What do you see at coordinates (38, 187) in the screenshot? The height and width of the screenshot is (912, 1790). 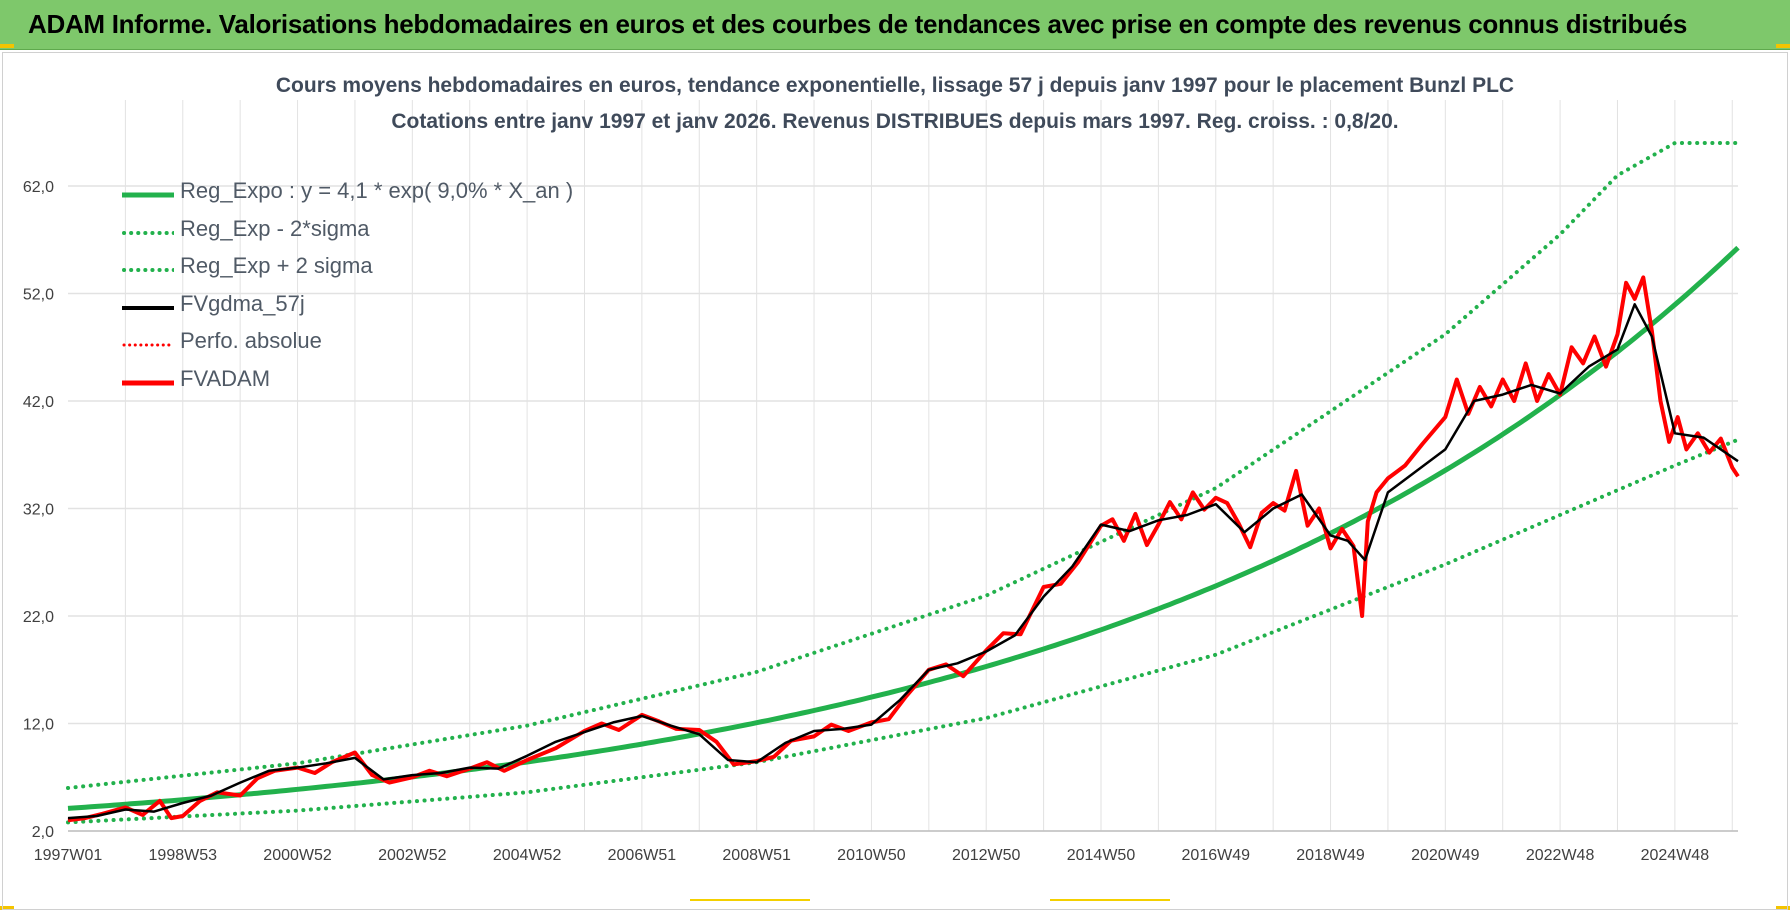 I see `y-tick-label: 62,0` at bounding box center [38, 187].